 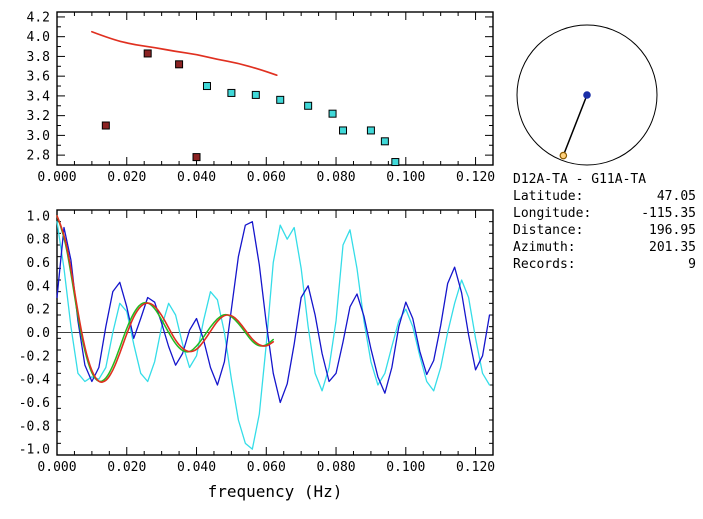 What do you see at coordinates (34, 426) in the screenshot?
I see `y-tick-label: -0.8` at bounding box center [34, 426].